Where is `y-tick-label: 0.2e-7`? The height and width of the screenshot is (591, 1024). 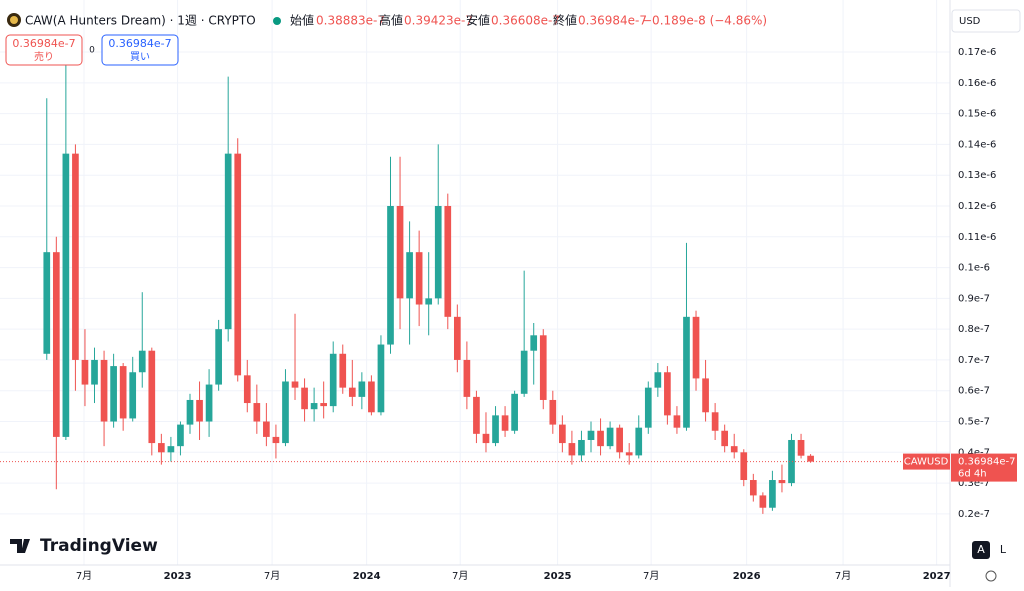
y-tick-label: 0.2e-7 is located at coordinates (974, 514).